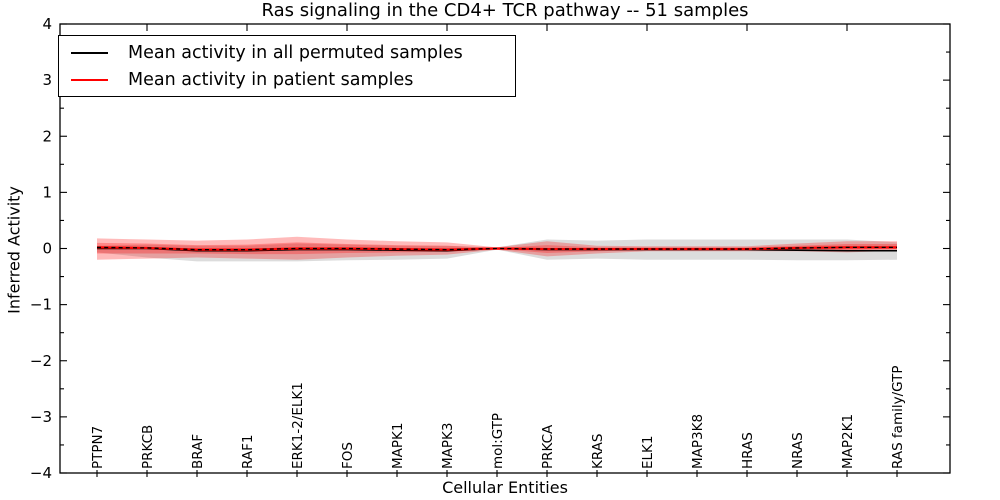  I want to click on permuted-samples-range-band, so click(497, 250).